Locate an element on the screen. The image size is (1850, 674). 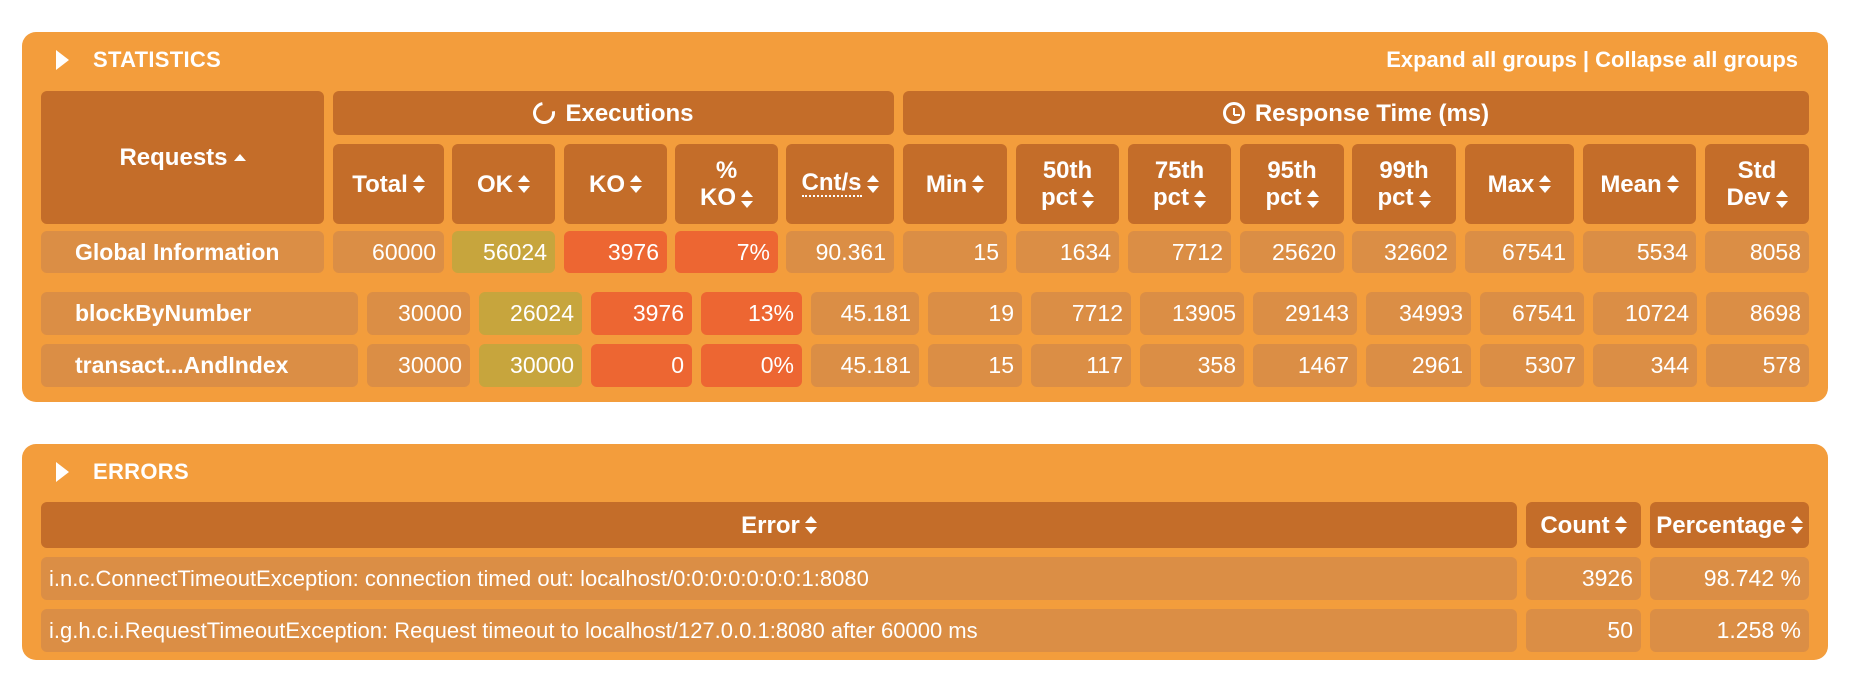
column-header-error: Error is located at coordinates (779, 525).